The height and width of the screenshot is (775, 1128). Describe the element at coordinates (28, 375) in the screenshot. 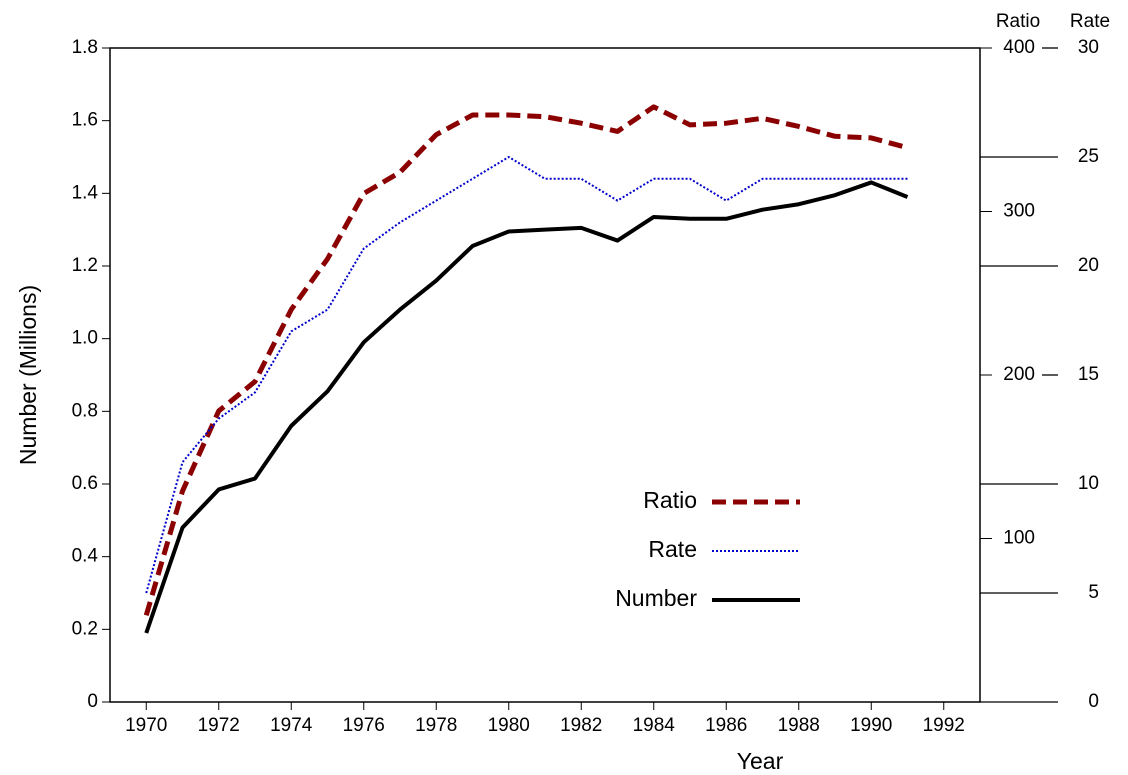

I see `y-axis-title: Number (Millions)` at that location.